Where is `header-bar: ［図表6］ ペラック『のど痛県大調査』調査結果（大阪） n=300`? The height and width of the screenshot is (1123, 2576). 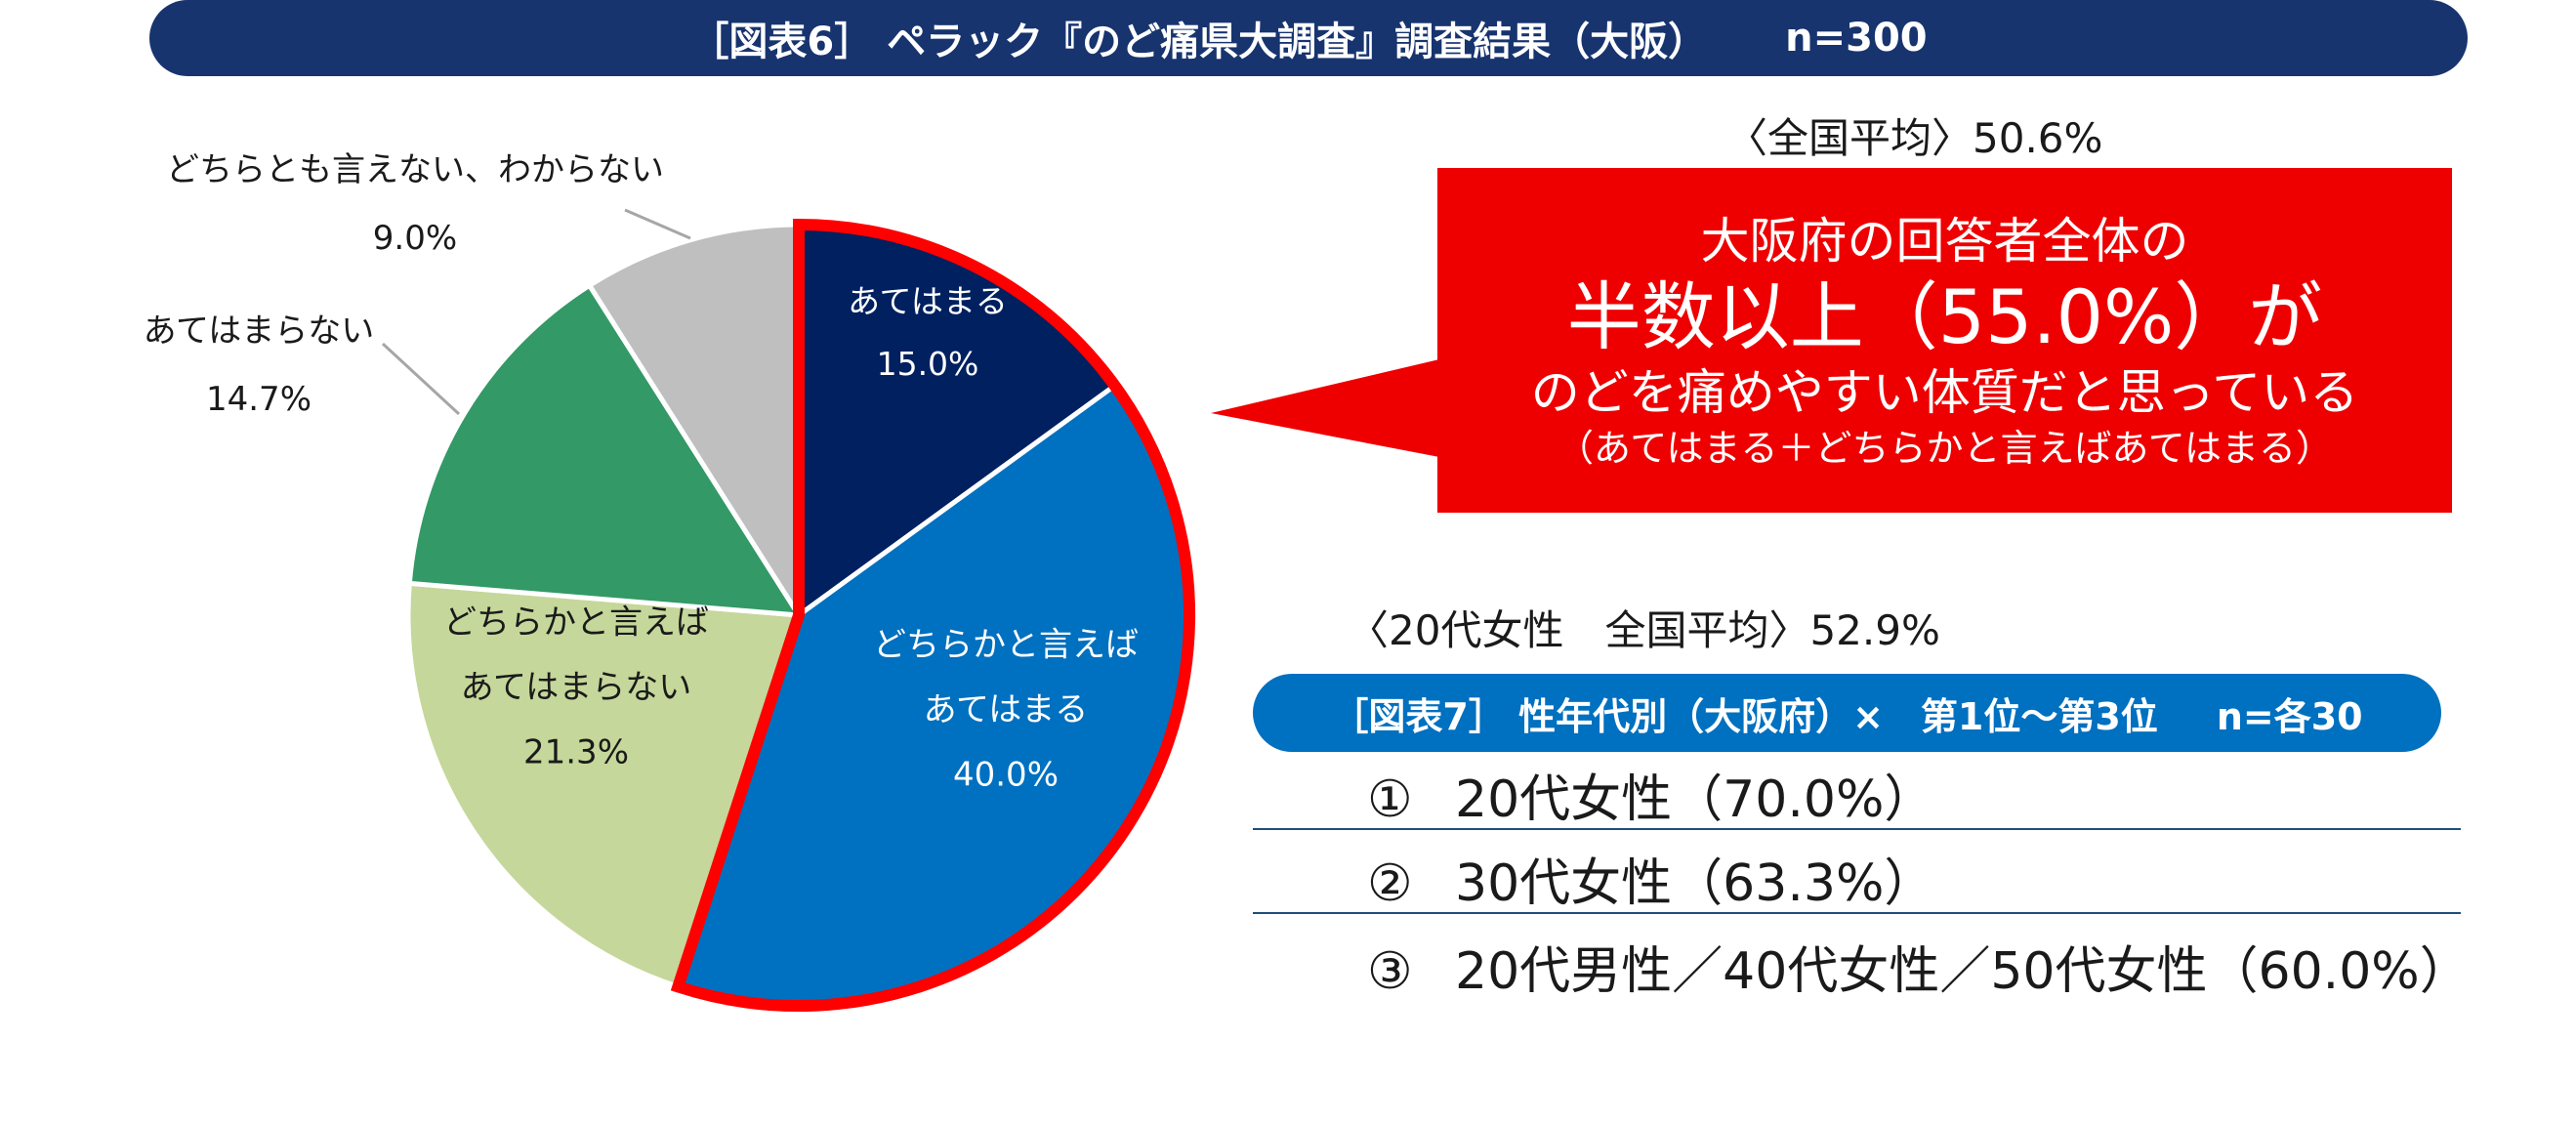
header-bar: ［図表6］ ペラック『のど痛県大調査』調査結果（大阪） n=300 is located at coordinates (1308, 38).